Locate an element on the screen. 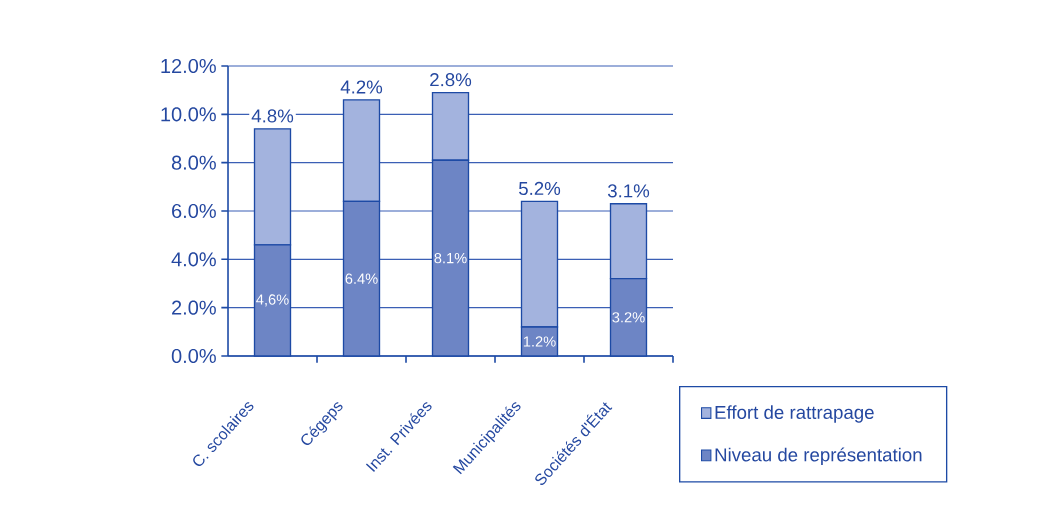 Image resolution: width=1063 pixels, height=506 pixels. data-label: 1.2% is located at coordinates (539, 341).